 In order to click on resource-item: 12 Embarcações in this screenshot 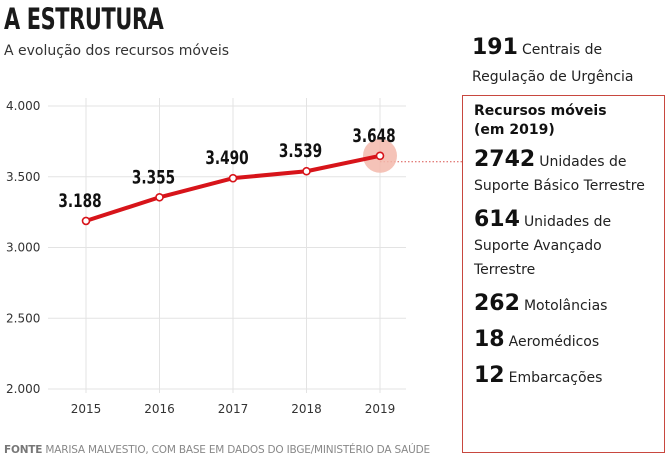, I will do `click(565, 377)`.